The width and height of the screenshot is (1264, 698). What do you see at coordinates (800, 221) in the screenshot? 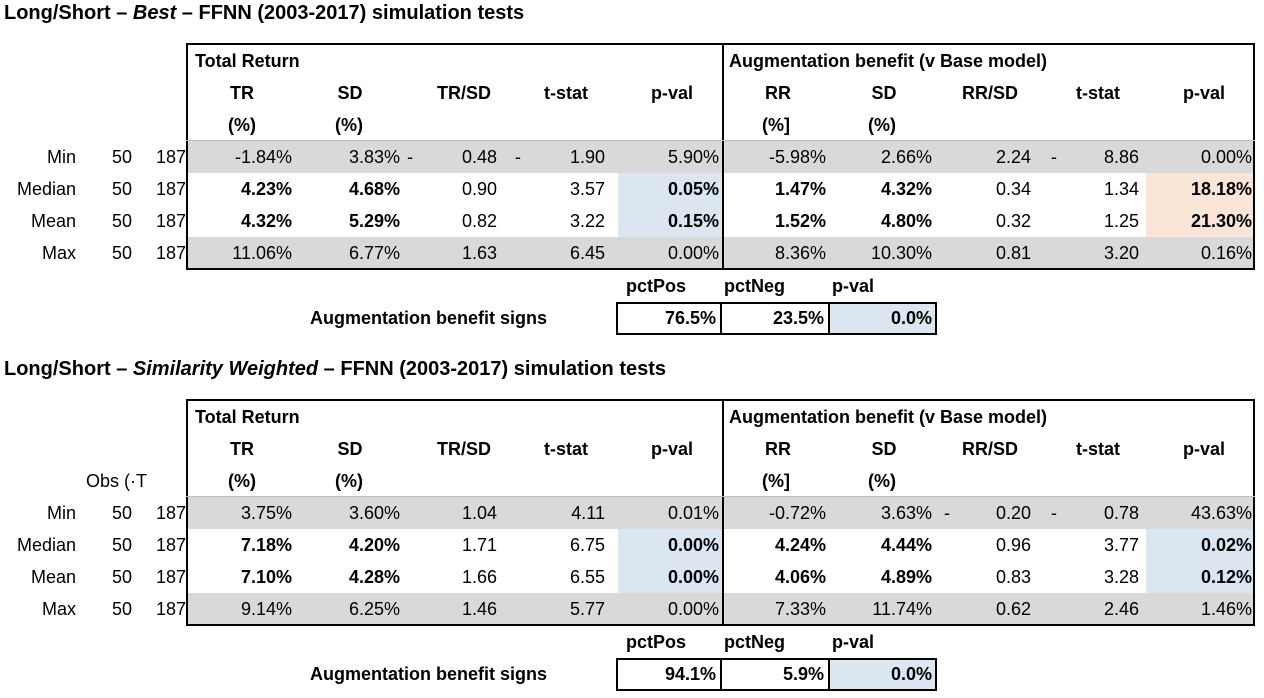
I see `cell-value: 1.52%` at bounding box center [800, 221].